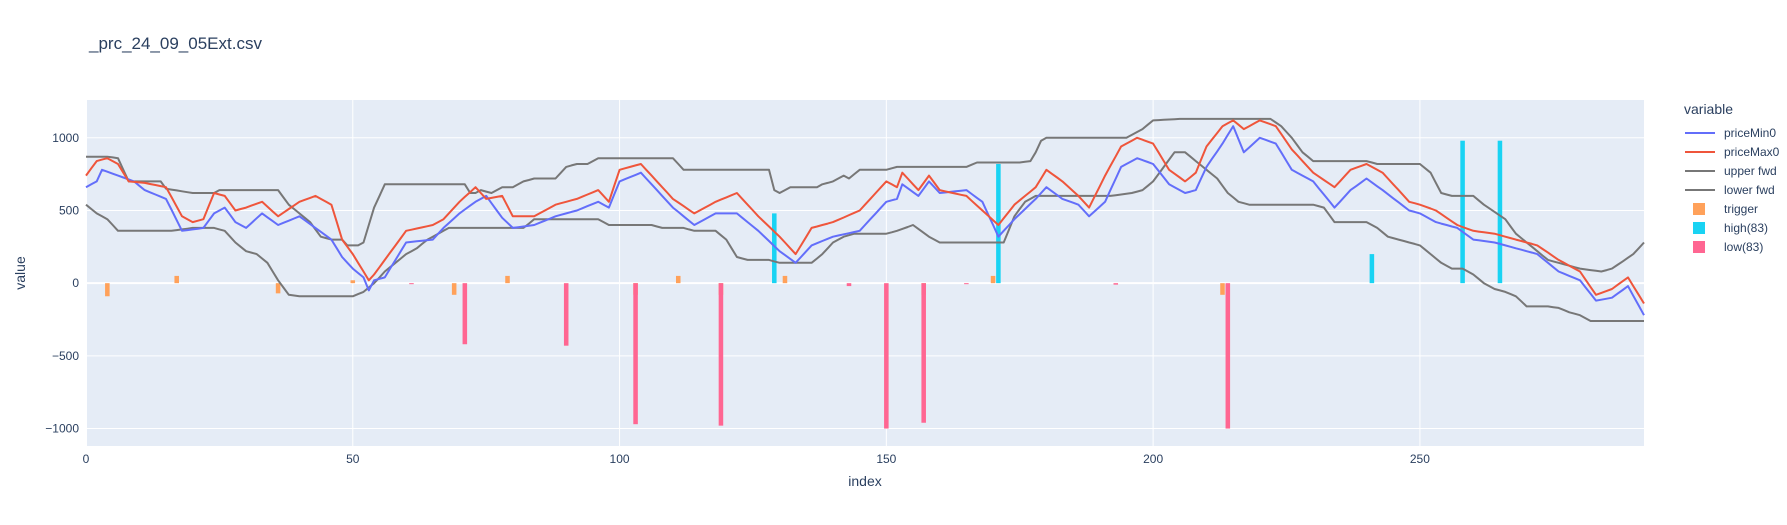 The image size is (1787, 525). Describe the element at coordinates (864, 481) in the screenshot. I see `x-axis-title: index` at that location.